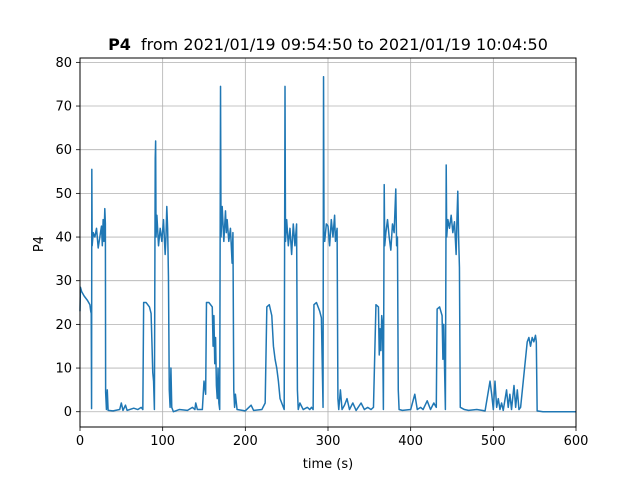  What do you see at coordinates (63, 107) in the screenshot?
I see `y-tick-label: 70` at bounding box center [63, 107].